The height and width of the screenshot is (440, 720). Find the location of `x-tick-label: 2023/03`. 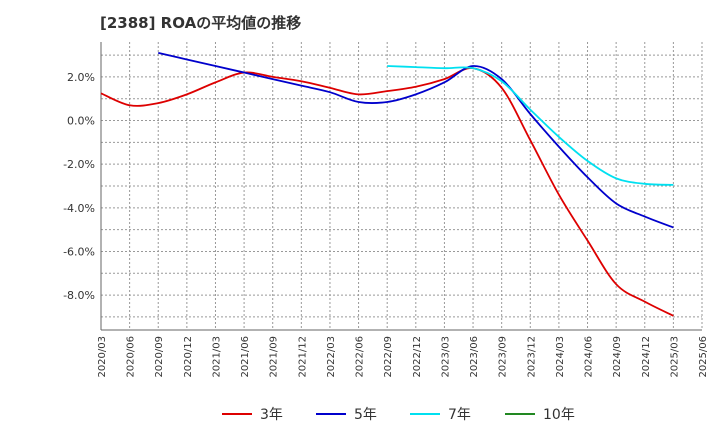

x-tick-label: 2023/03 is located at coordinates (445, 357).